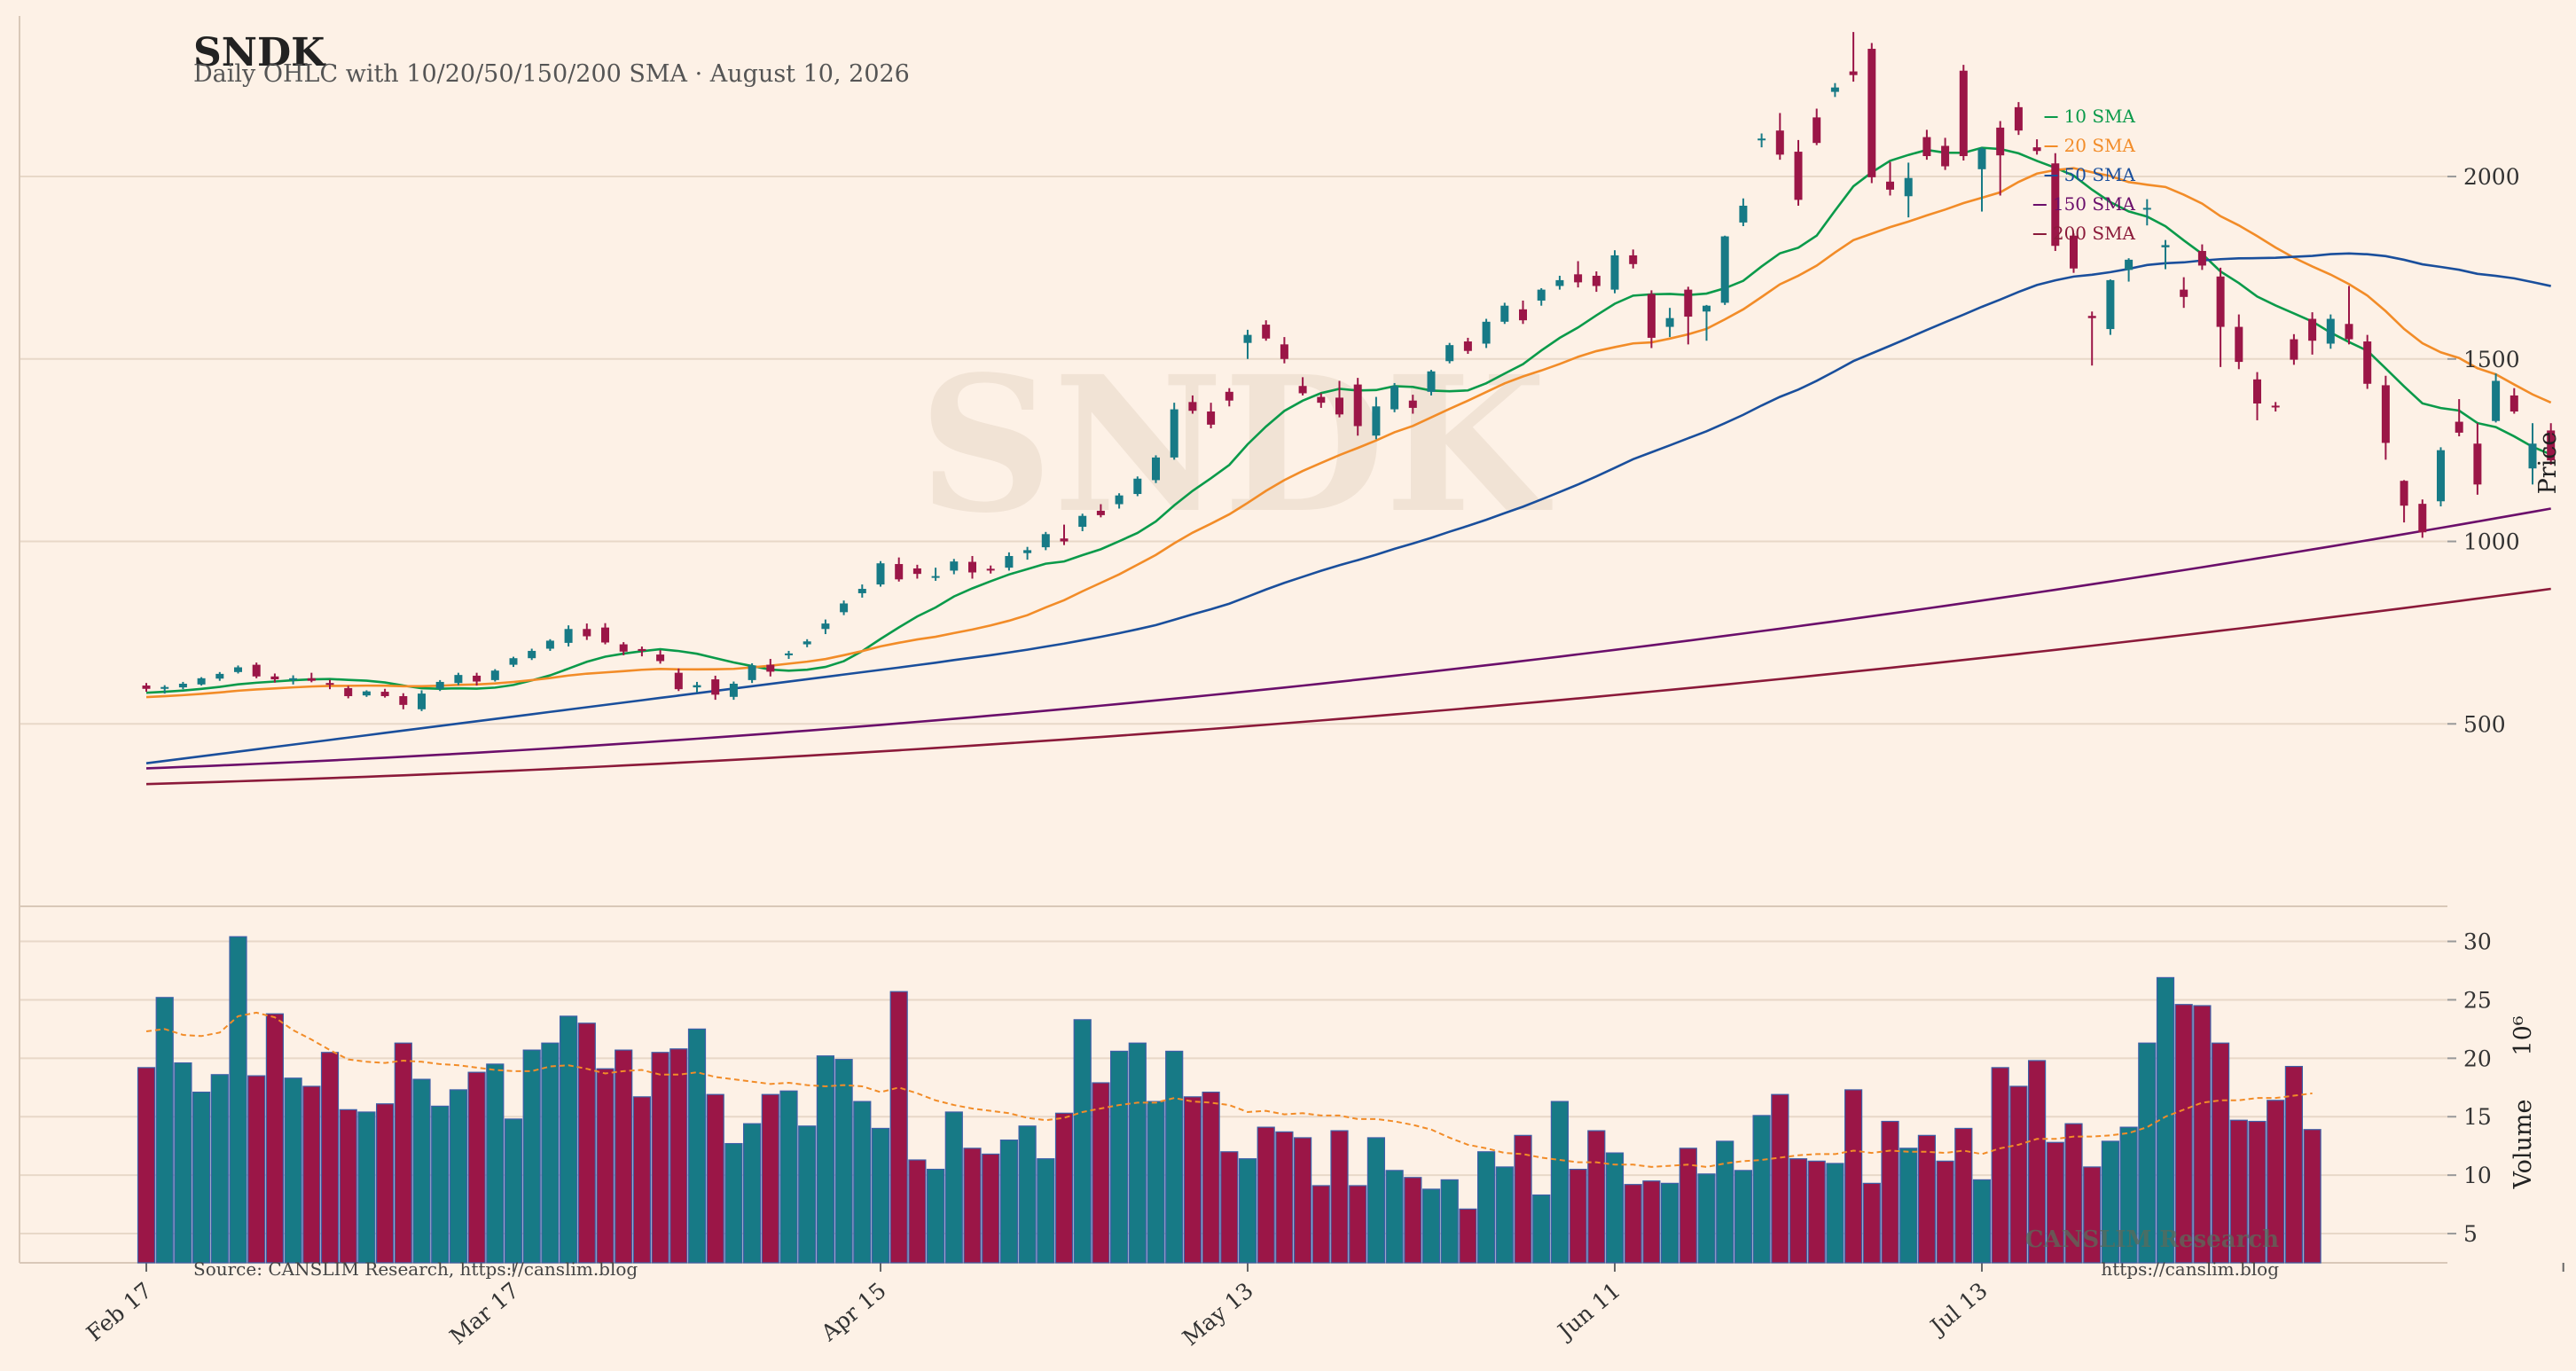  I want to click on volume-axis-unit: 10⁶, so click(2523, 1035).